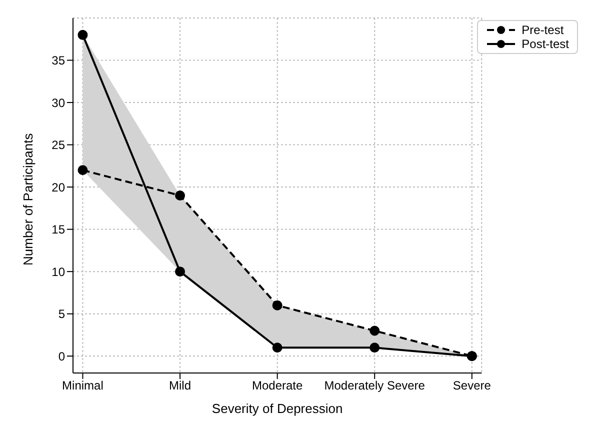 The width and height of the screenshot is (601, 426). What do you see at coordinates (59, 145) in the screenshot?
I see `y-tick-label: 25` at bounding box center [59, 145].